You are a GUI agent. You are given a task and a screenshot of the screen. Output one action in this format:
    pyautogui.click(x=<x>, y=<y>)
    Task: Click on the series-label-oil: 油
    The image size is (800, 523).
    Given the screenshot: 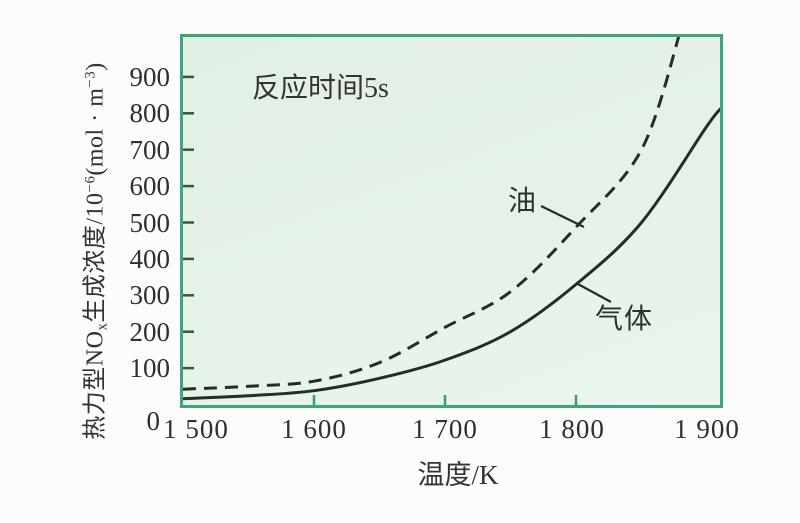 What is the action you would take?
    pyautogui.click(x=523, y=201)
    